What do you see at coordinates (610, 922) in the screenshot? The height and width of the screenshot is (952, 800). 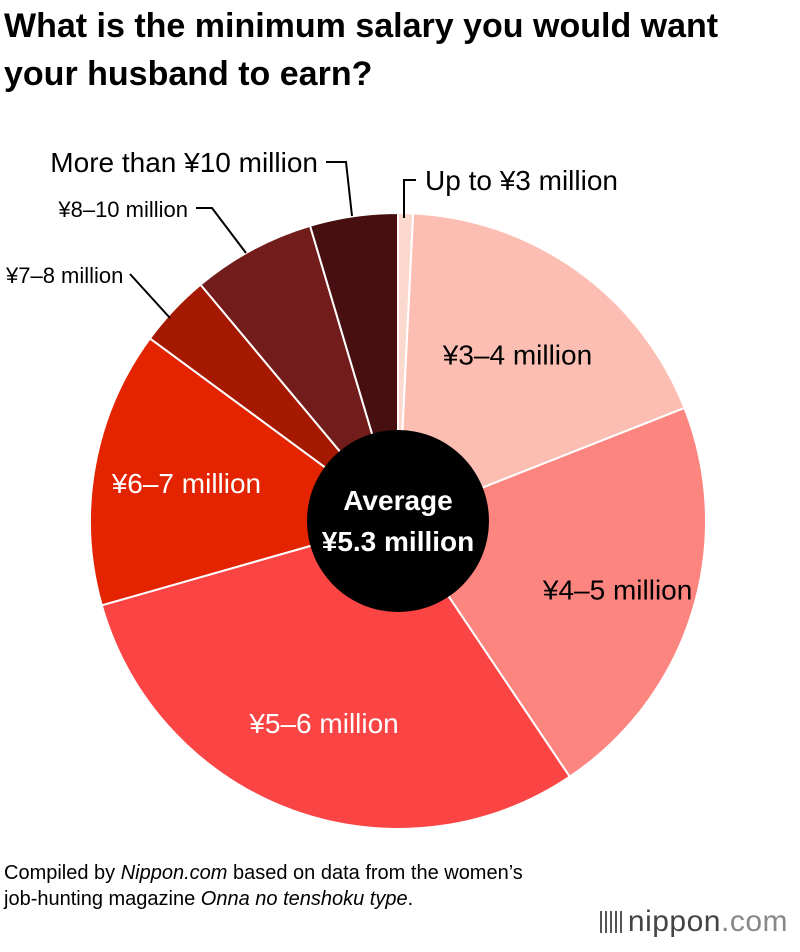 I see `logo-bars-icon` at bounding box center [610, 922].